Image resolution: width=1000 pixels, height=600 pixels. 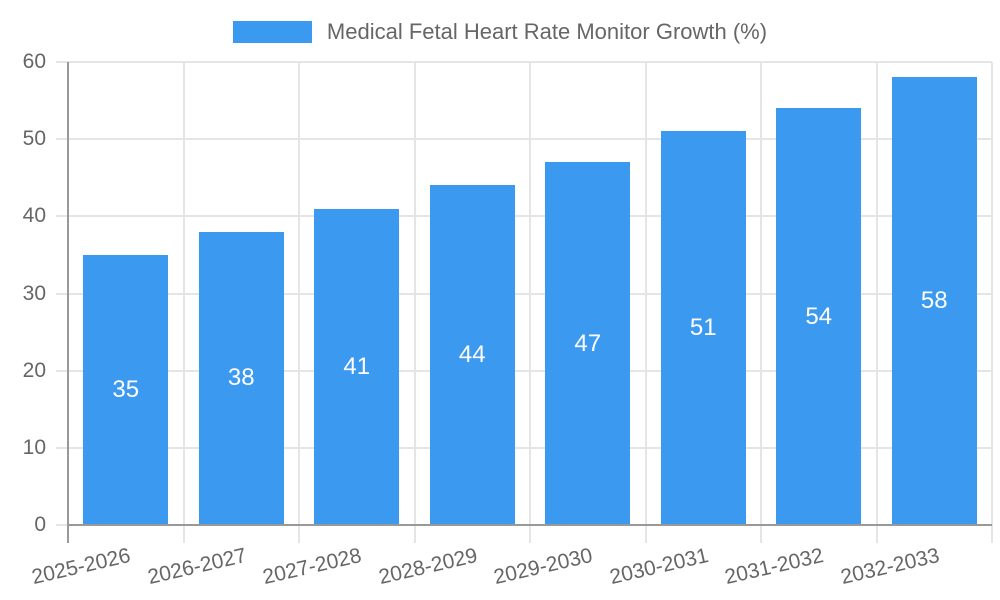 What do you see at coordinates (312, 567) in the screenshot?
I see `x-axis-tick-label: 2027-2028` at bounding box center [312, 567].